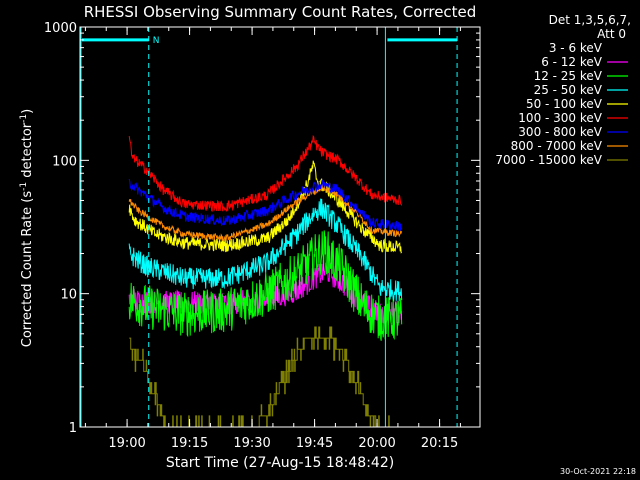 This screenshot has height=480, width=640. What do you see at coordinates (64, 161) in the screenshot?
I see `y-tick-label-3: 100` at bounding box center [64, 161].